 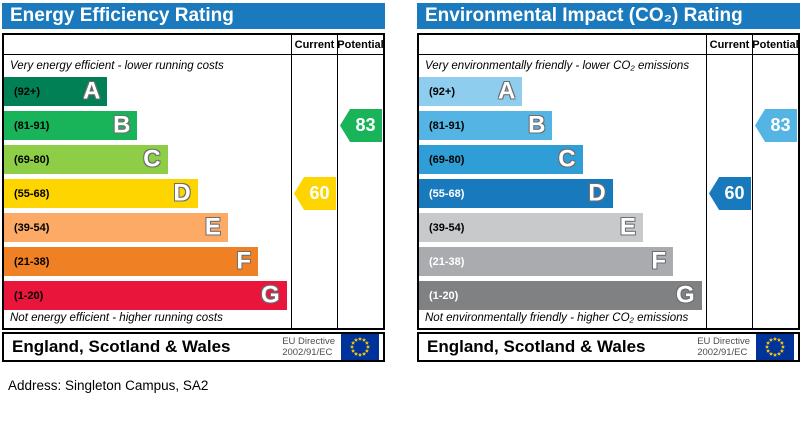 I want to click on address-line: Address: Singleton Campus, SA2, so click(x=108, y=385).